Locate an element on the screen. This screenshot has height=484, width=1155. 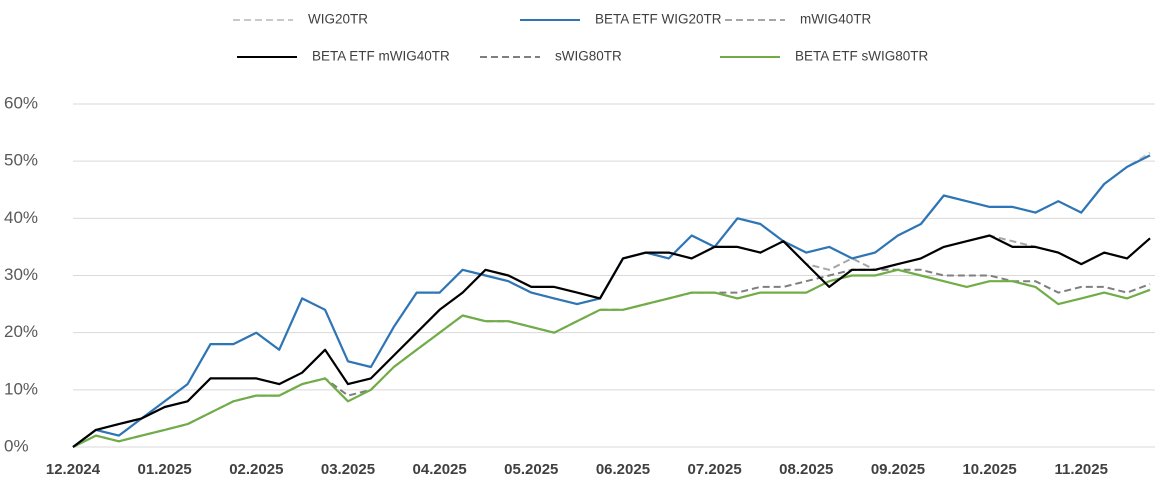
legend-label: WIG20TR is located at coordinates (338, 19).